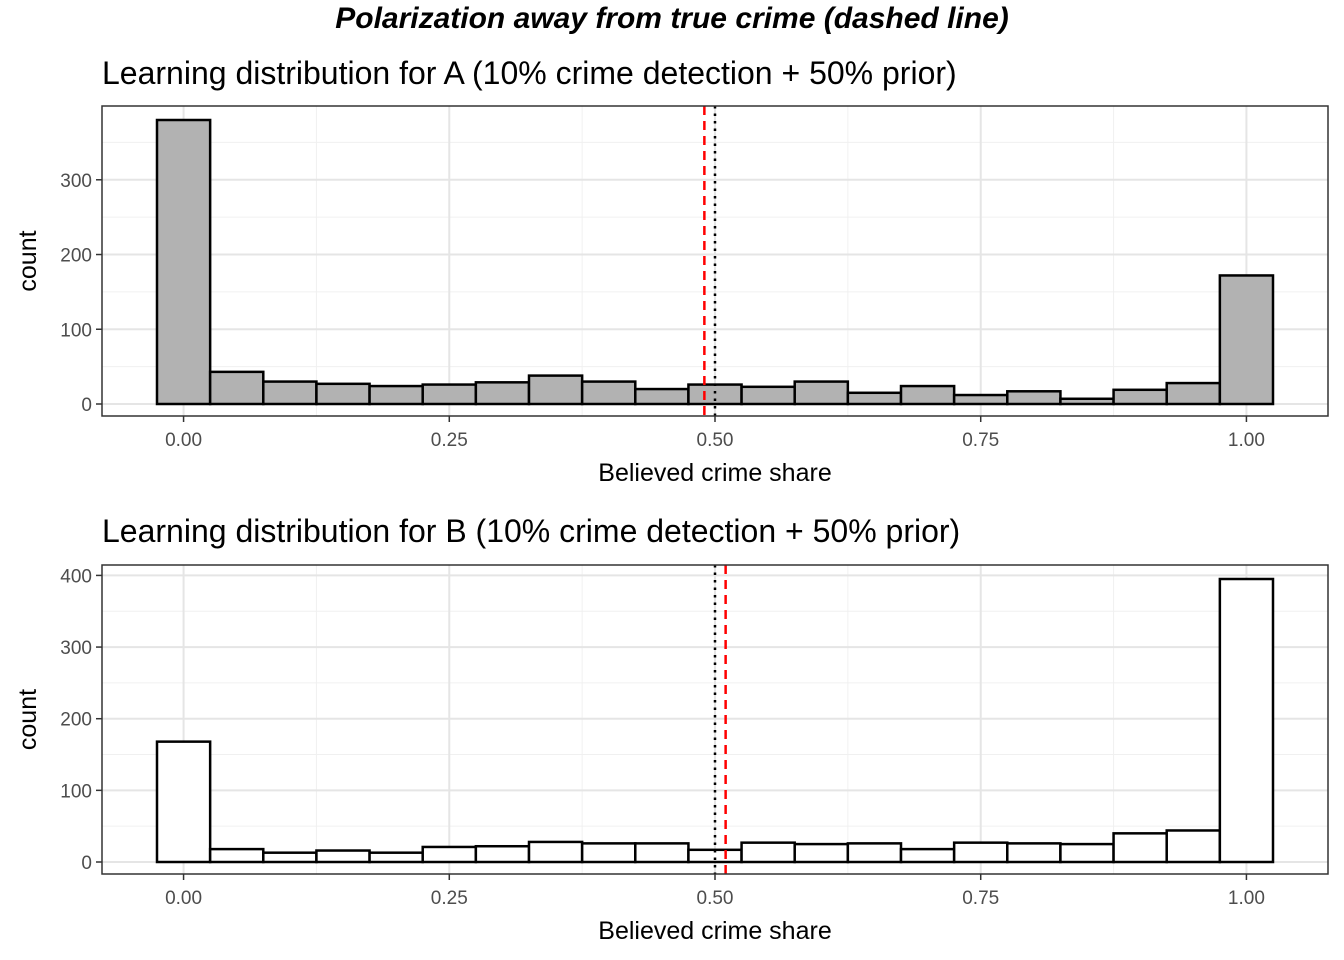  I want to click on panel-b-x-tick-label: 1.00, so click(1246, 898).